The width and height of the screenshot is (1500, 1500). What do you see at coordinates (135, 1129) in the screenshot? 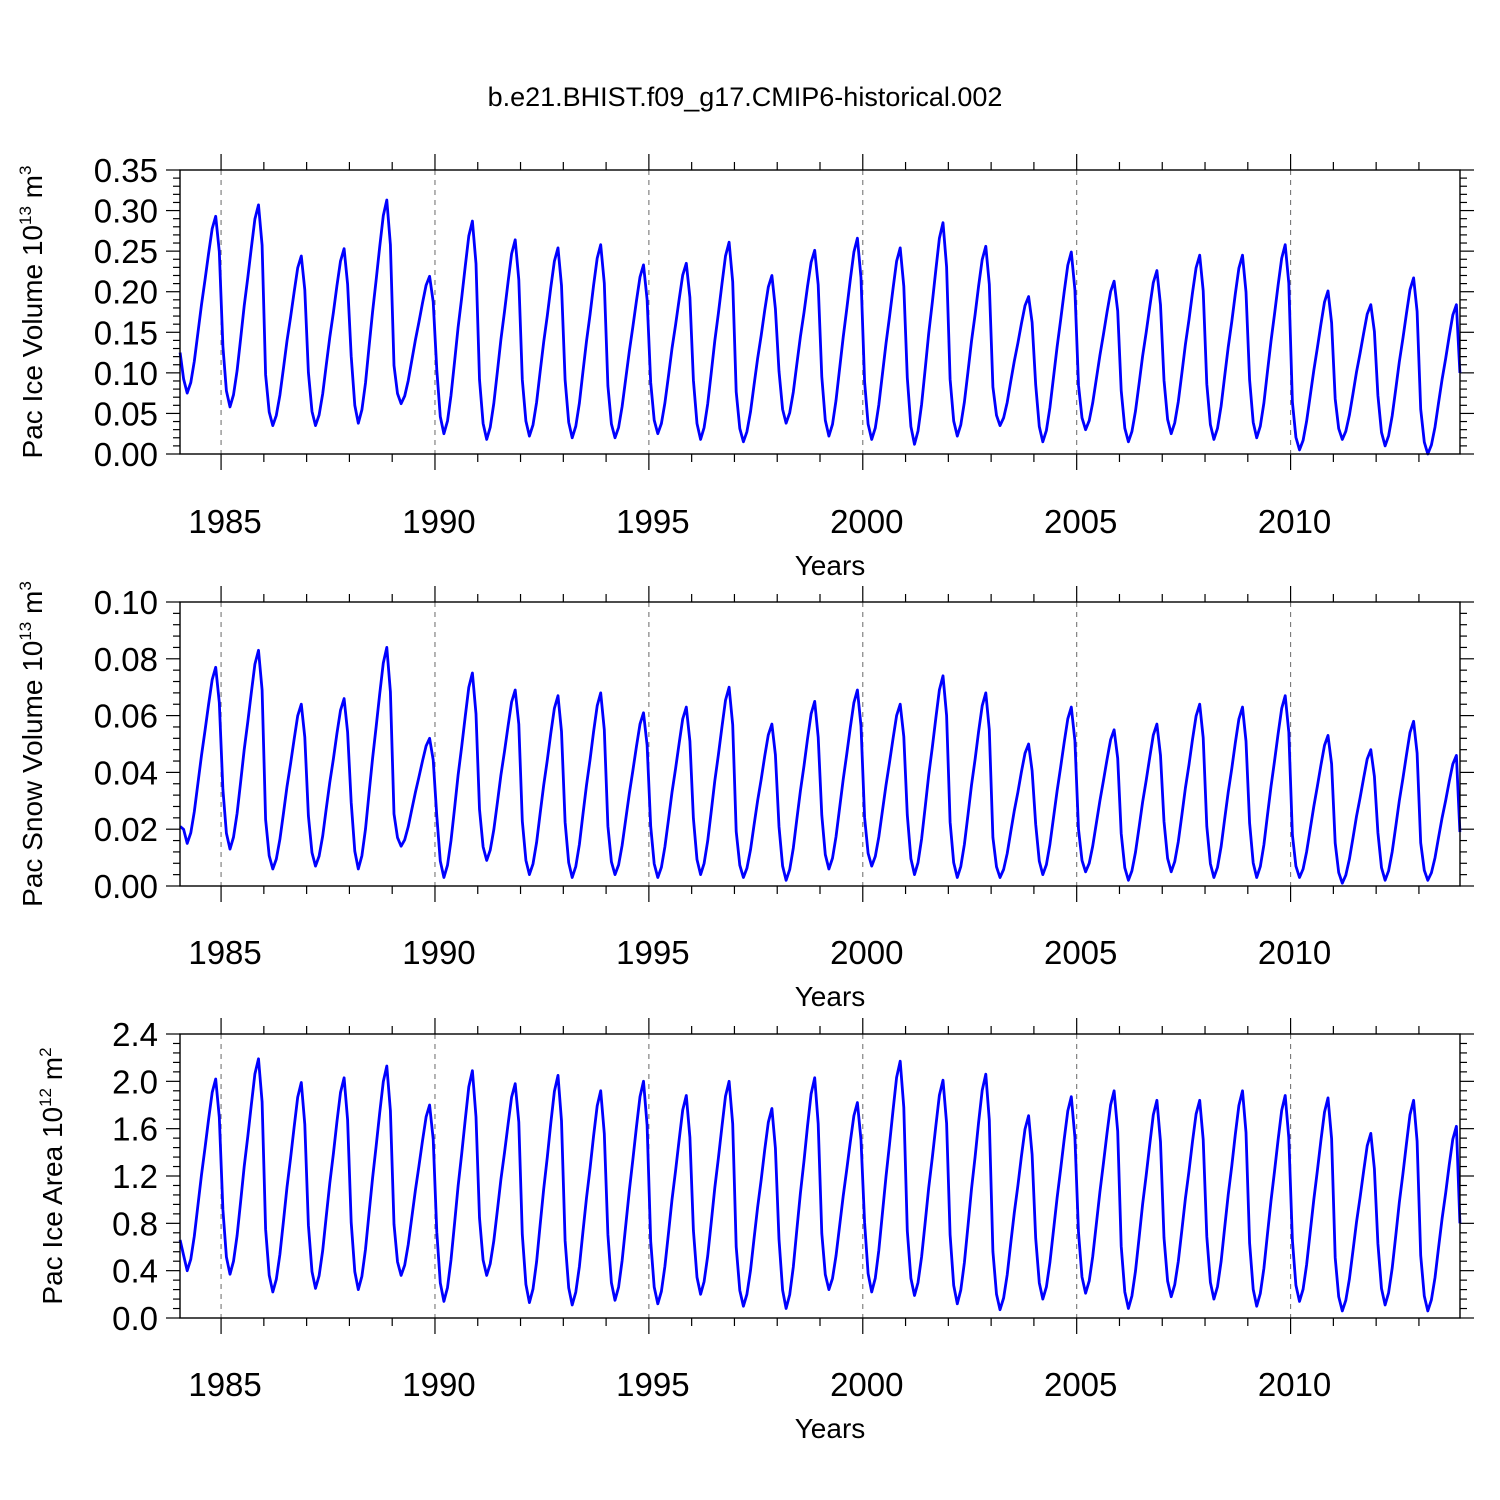
I see `y-tick-label: 1.6` at bounding box center [135, 1129].